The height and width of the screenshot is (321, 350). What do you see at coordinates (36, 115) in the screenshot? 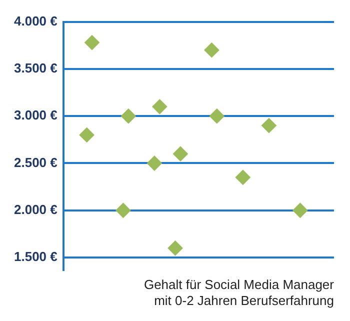
I see `y-tick-label: 3.000 €` at bounding box center [36, 115].